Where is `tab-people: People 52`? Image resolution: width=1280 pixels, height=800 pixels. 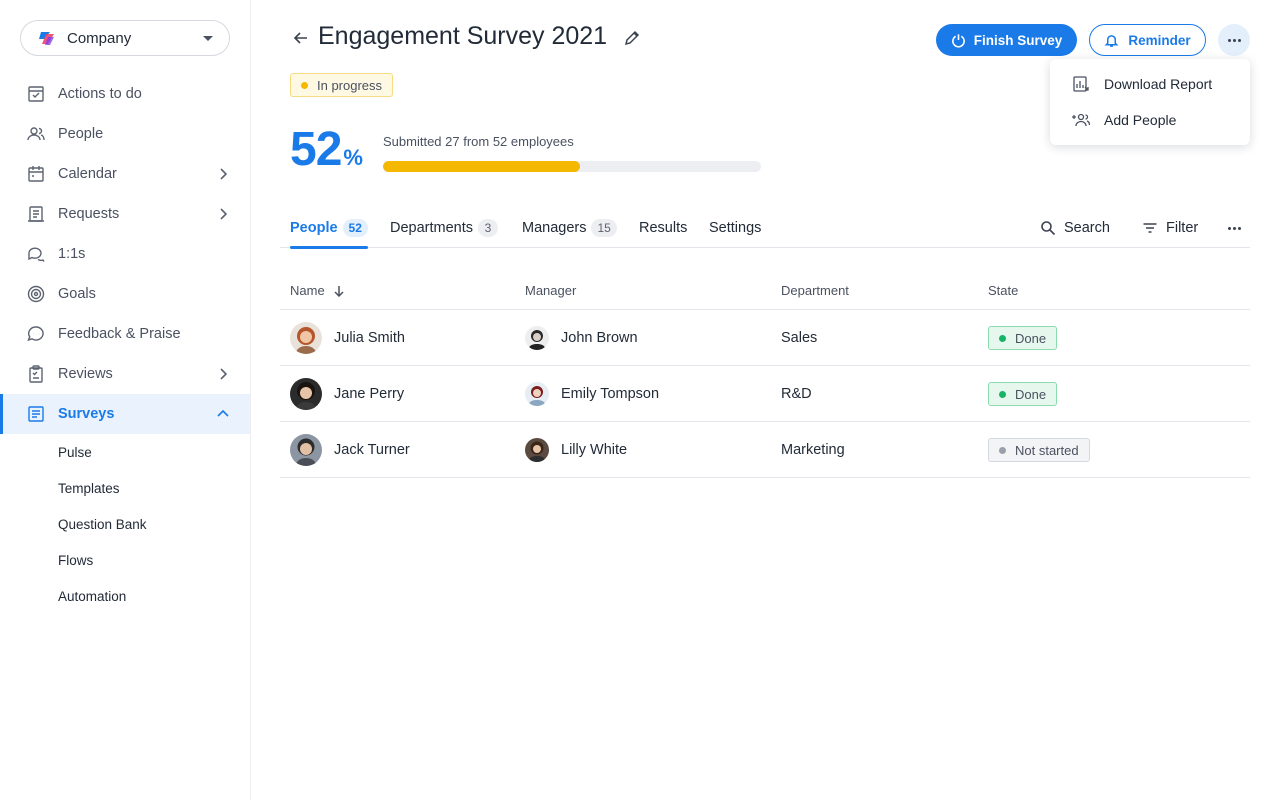
tab-people: People 52 is located at coordinates (329, 228).